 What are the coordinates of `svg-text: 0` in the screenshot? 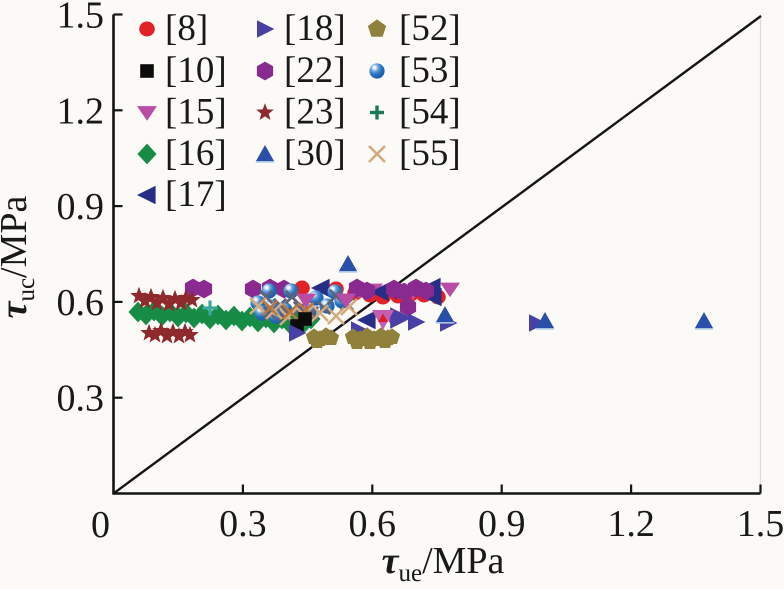 It's located at (100, 525).